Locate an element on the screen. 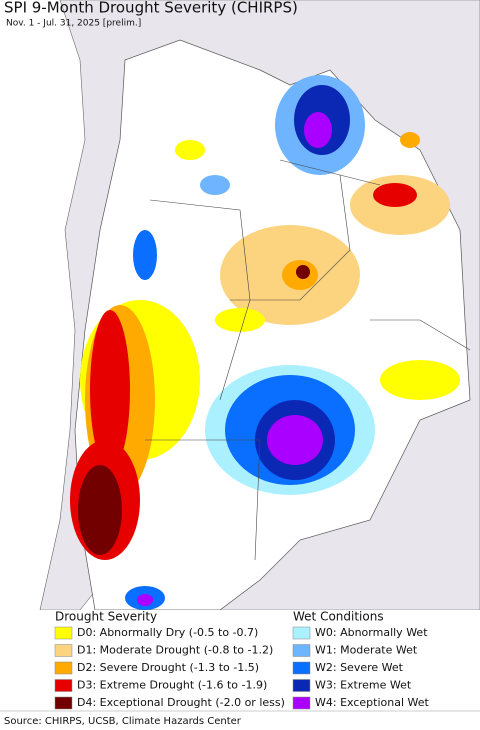  w1-patch is located at coordinates (215, 185).